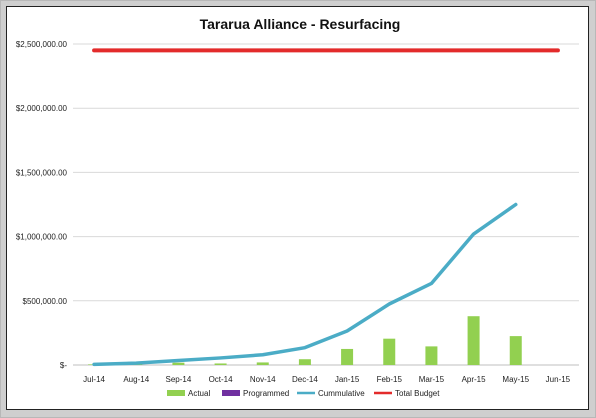  Describe the element at coordinates (136, 379) in the screenshot. I see `x-tick-label: Aug-14` at that location.